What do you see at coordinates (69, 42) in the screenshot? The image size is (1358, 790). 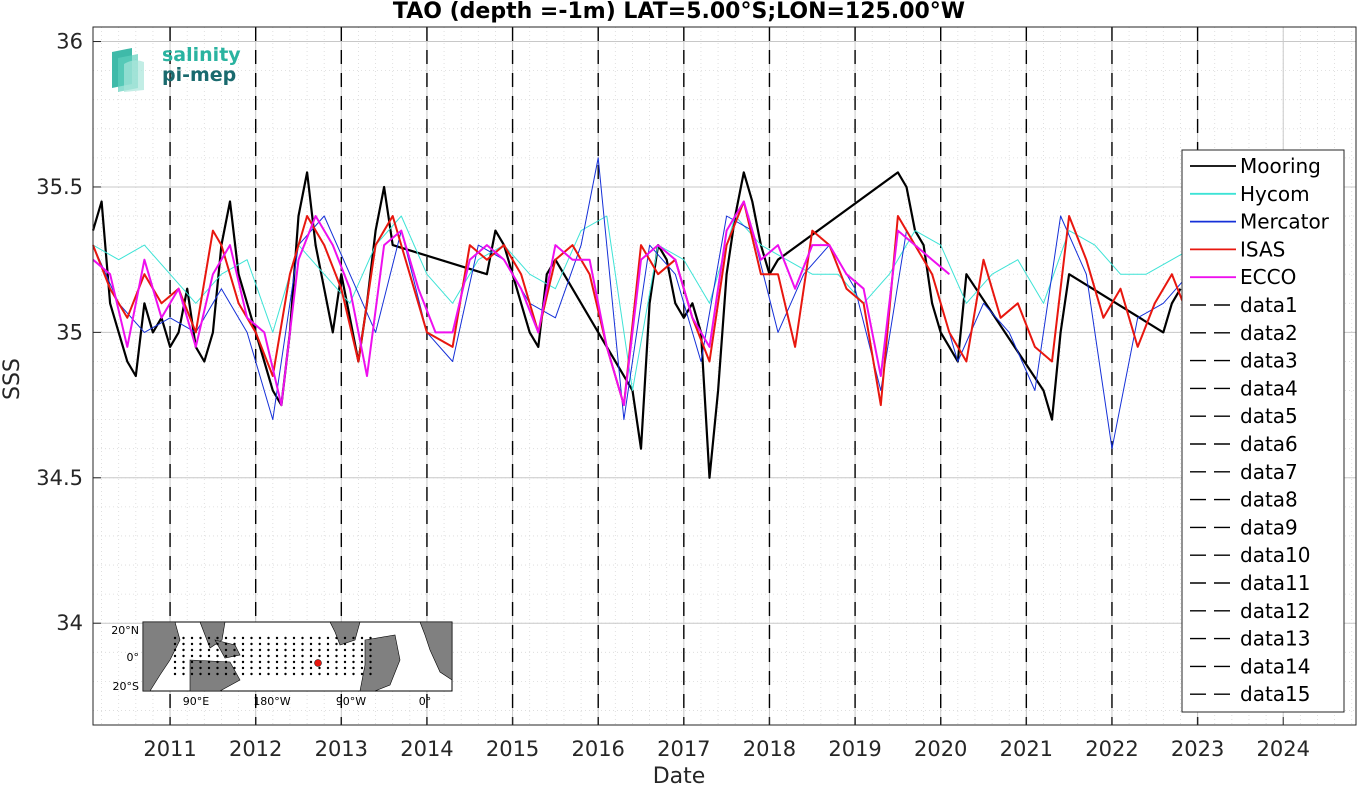 I see `y-tick-label: 36` at bounding box center [69, 42].